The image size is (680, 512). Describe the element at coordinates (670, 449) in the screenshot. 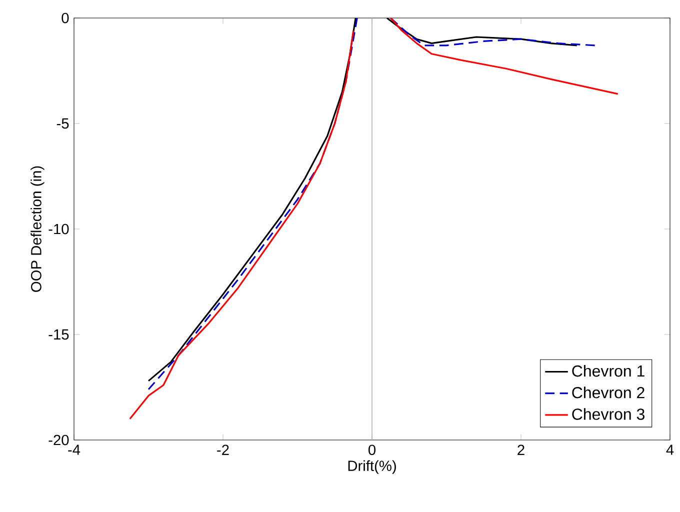

I see `x-tick-label: 4` at that location.